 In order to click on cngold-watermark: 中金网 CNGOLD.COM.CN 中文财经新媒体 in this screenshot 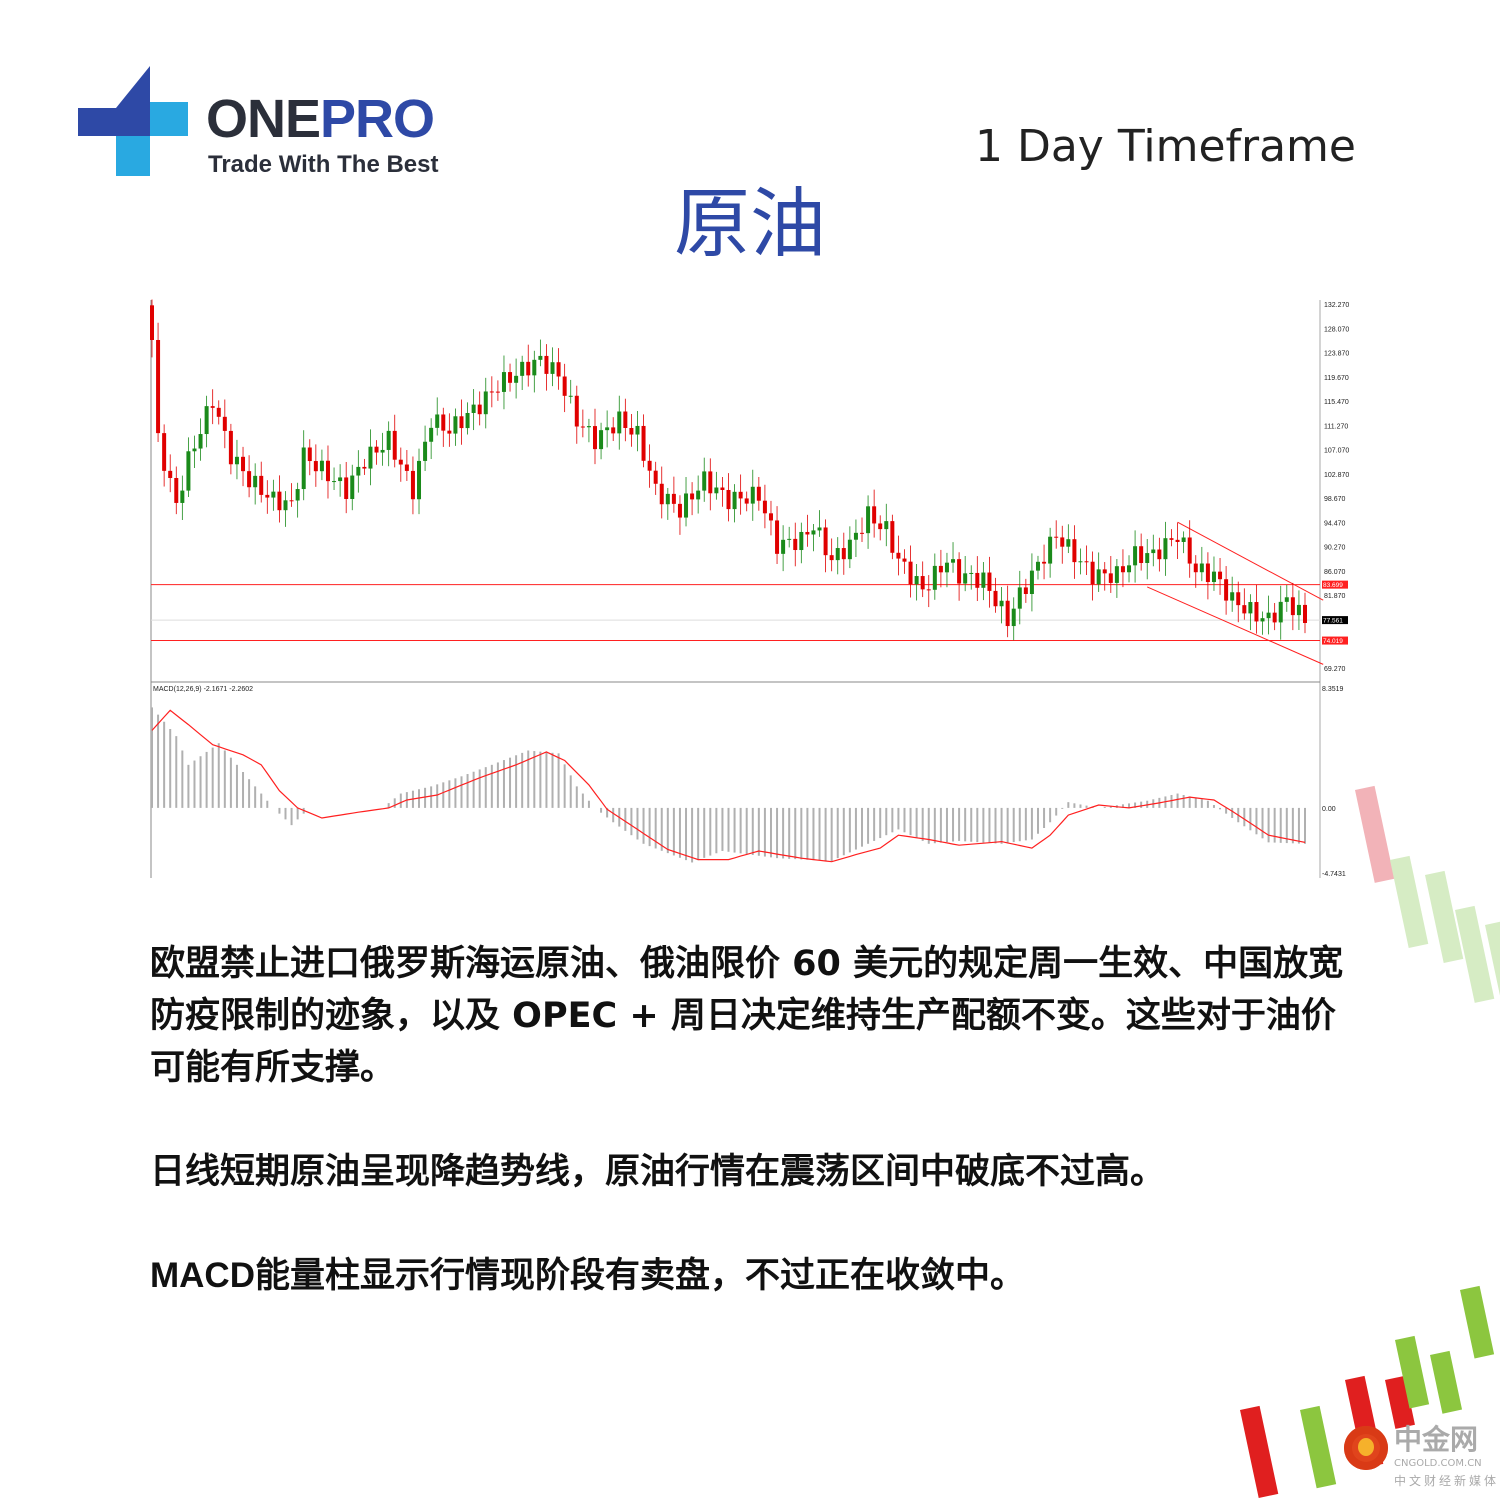, I will do `click(1420, 1461)`.